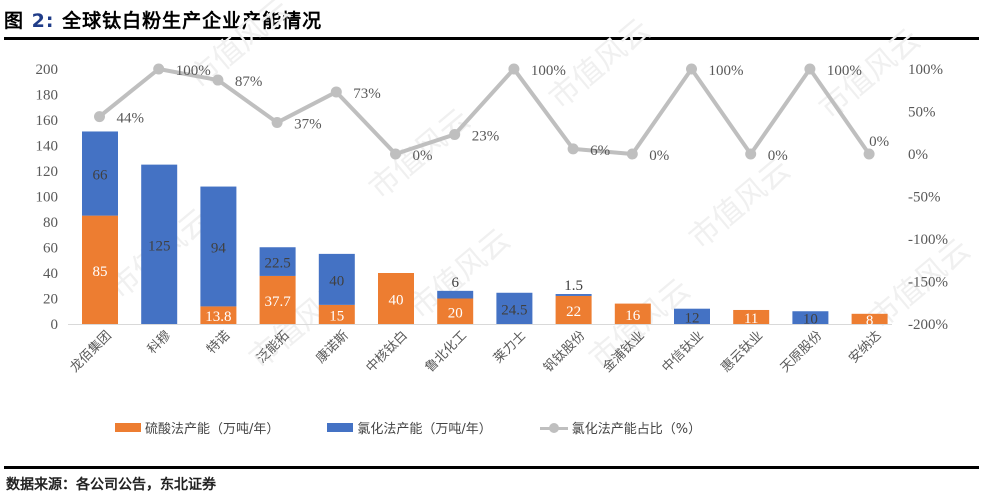 This screenshot has width=987, height=500. What do you see at coordinates (336, 316) in the screenshot?
I see `bar-sulfate-label: 15` at bounding box center [336, 316].